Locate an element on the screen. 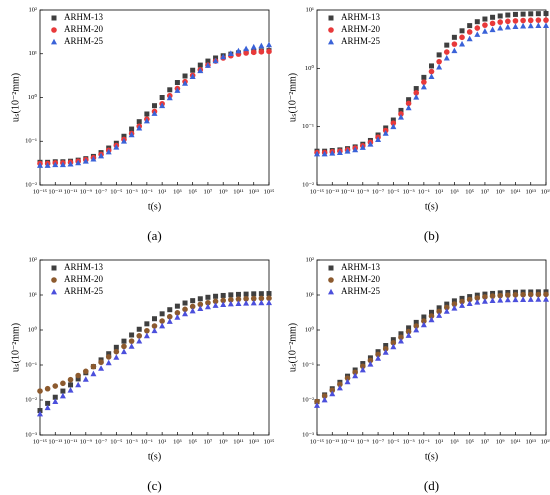 The width and height of the screenshot is (550, 495). caption: (d) is located at coordinates (431, 485).